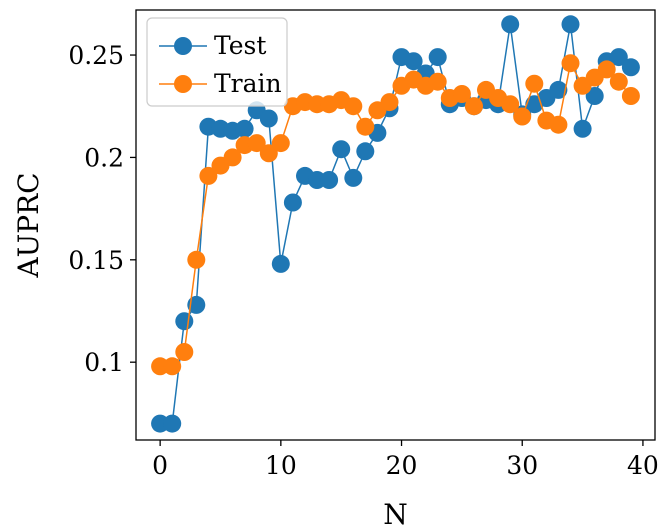 This screenshot has width=662, height=531. I want to click on y-tick-label: 0.1, so click(104, 362).